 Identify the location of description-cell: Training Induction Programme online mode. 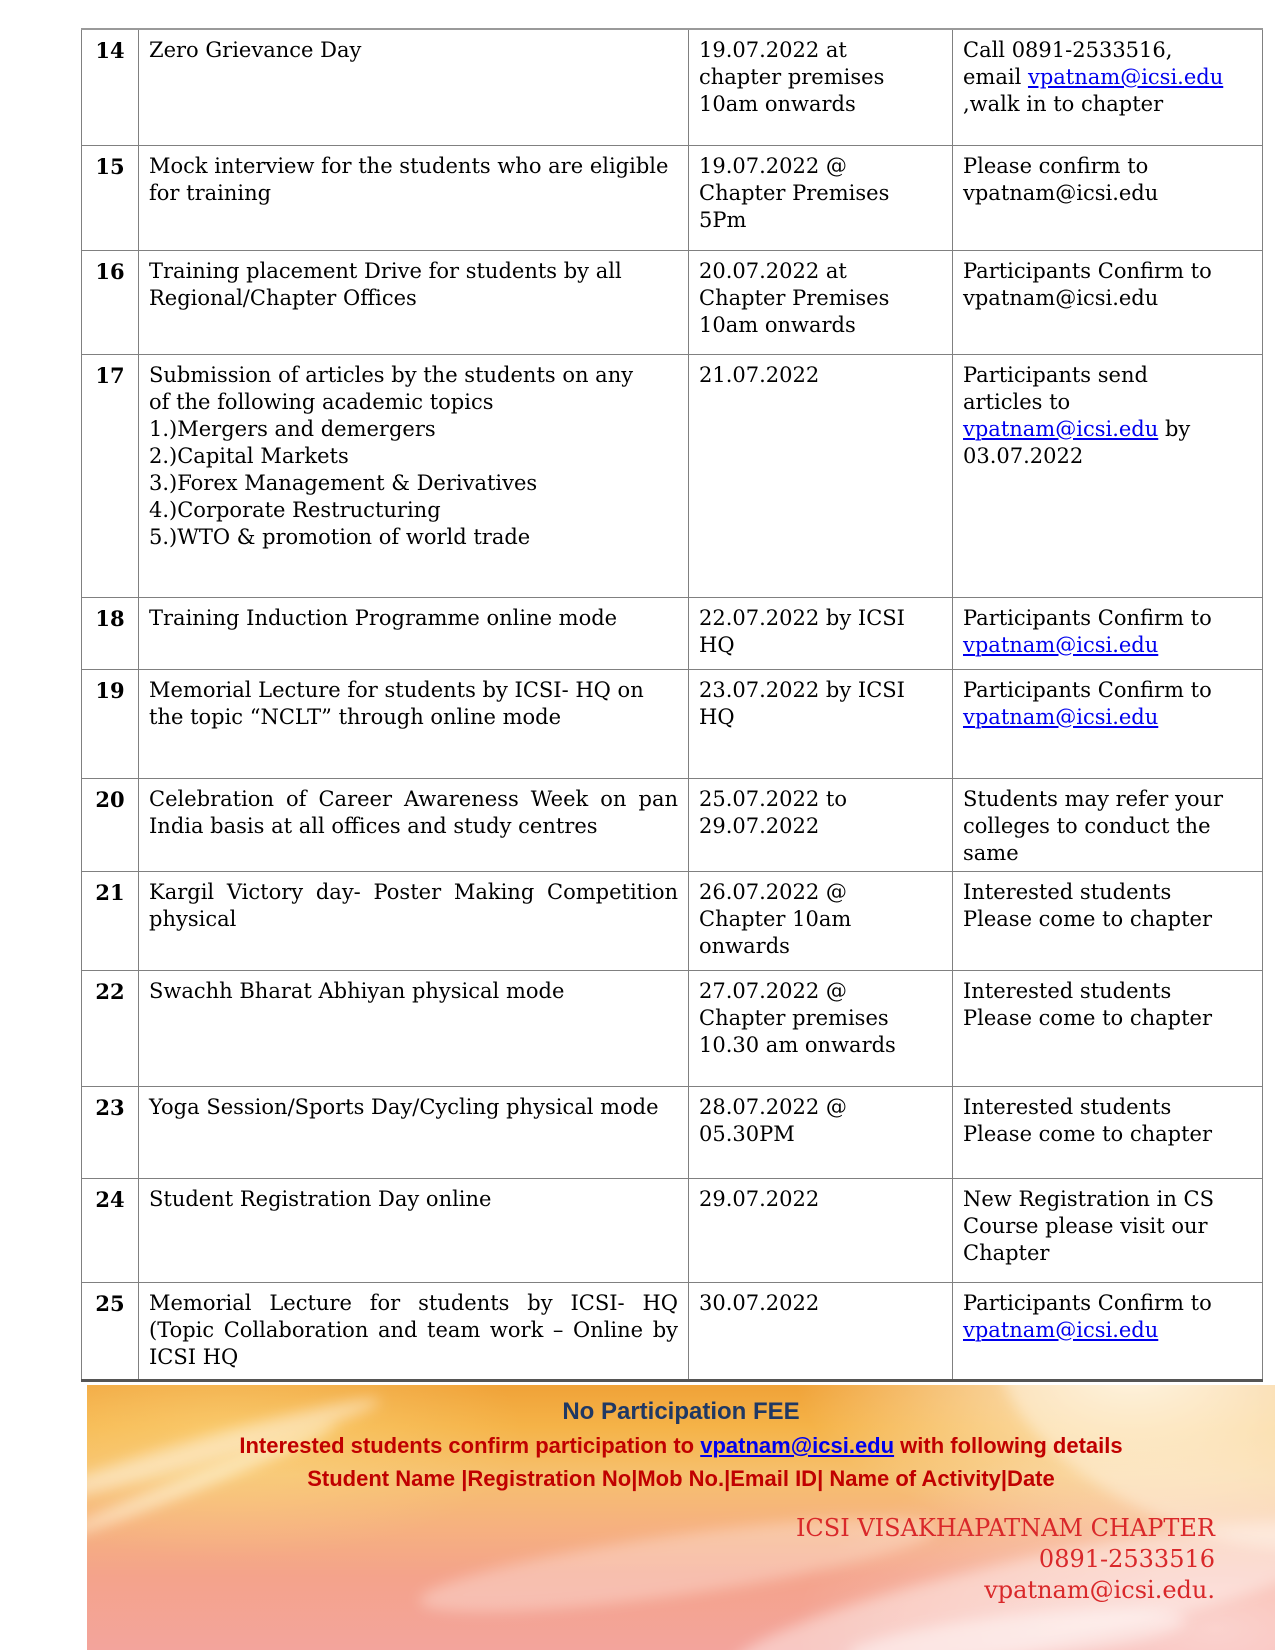
(413, 633).